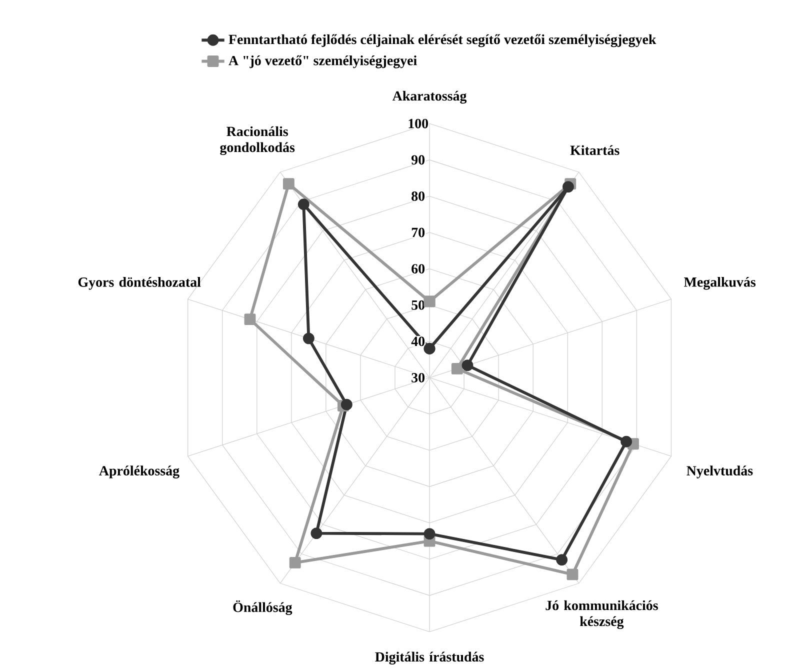  What do you see at coordinates (139, 283) in the screenshot?
I see `spoke-label: Gyors döntéshozatal` at bounding box center [139, 283].